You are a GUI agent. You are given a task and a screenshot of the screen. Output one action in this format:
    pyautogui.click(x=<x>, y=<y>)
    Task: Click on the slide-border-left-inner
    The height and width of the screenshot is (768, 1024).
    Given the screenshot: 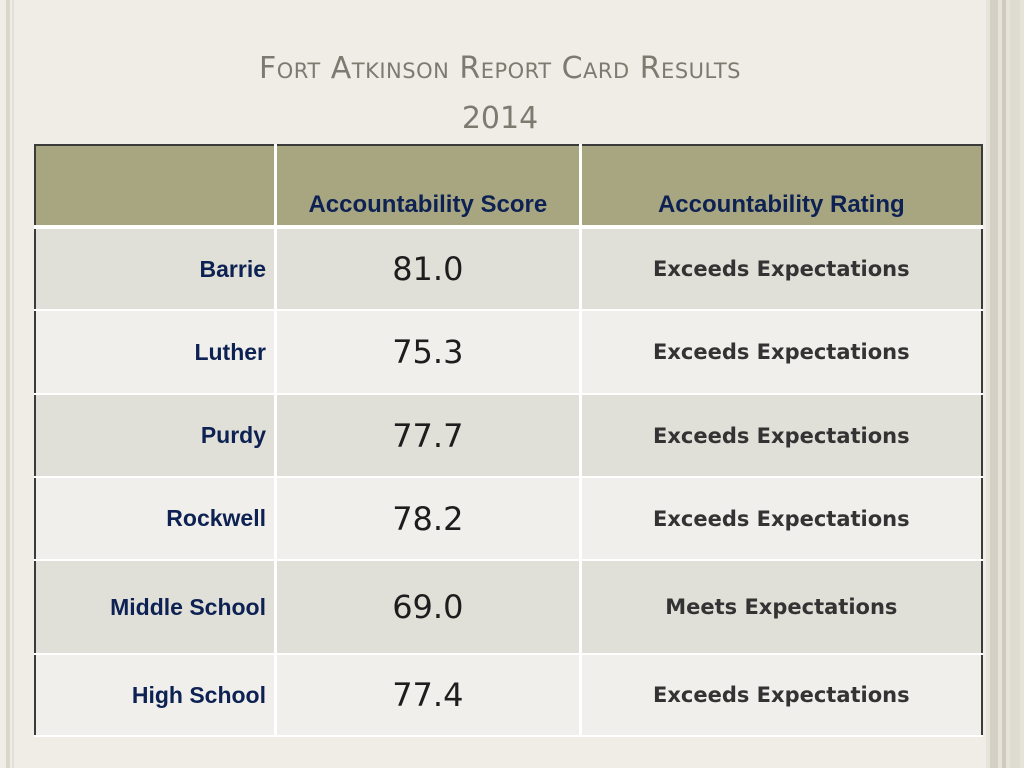 What is the action you would take?
    pyautogui.click(x=13, y=384)
    